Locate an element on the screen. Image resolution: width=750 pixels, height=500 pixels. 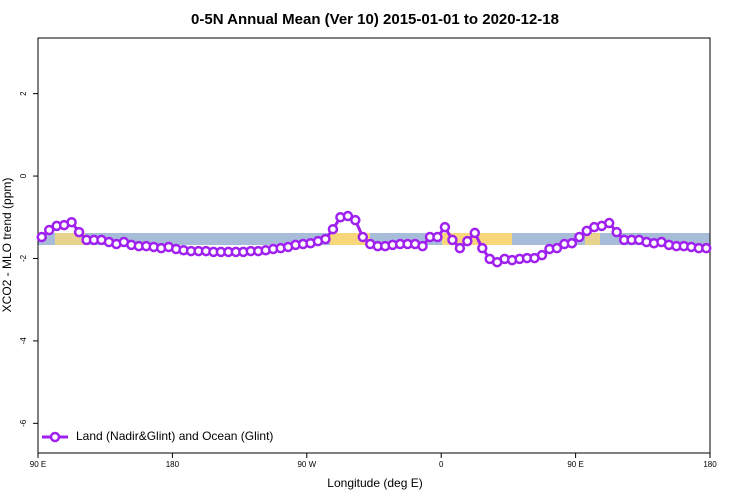
land-band is located at coordinates (592, 239).